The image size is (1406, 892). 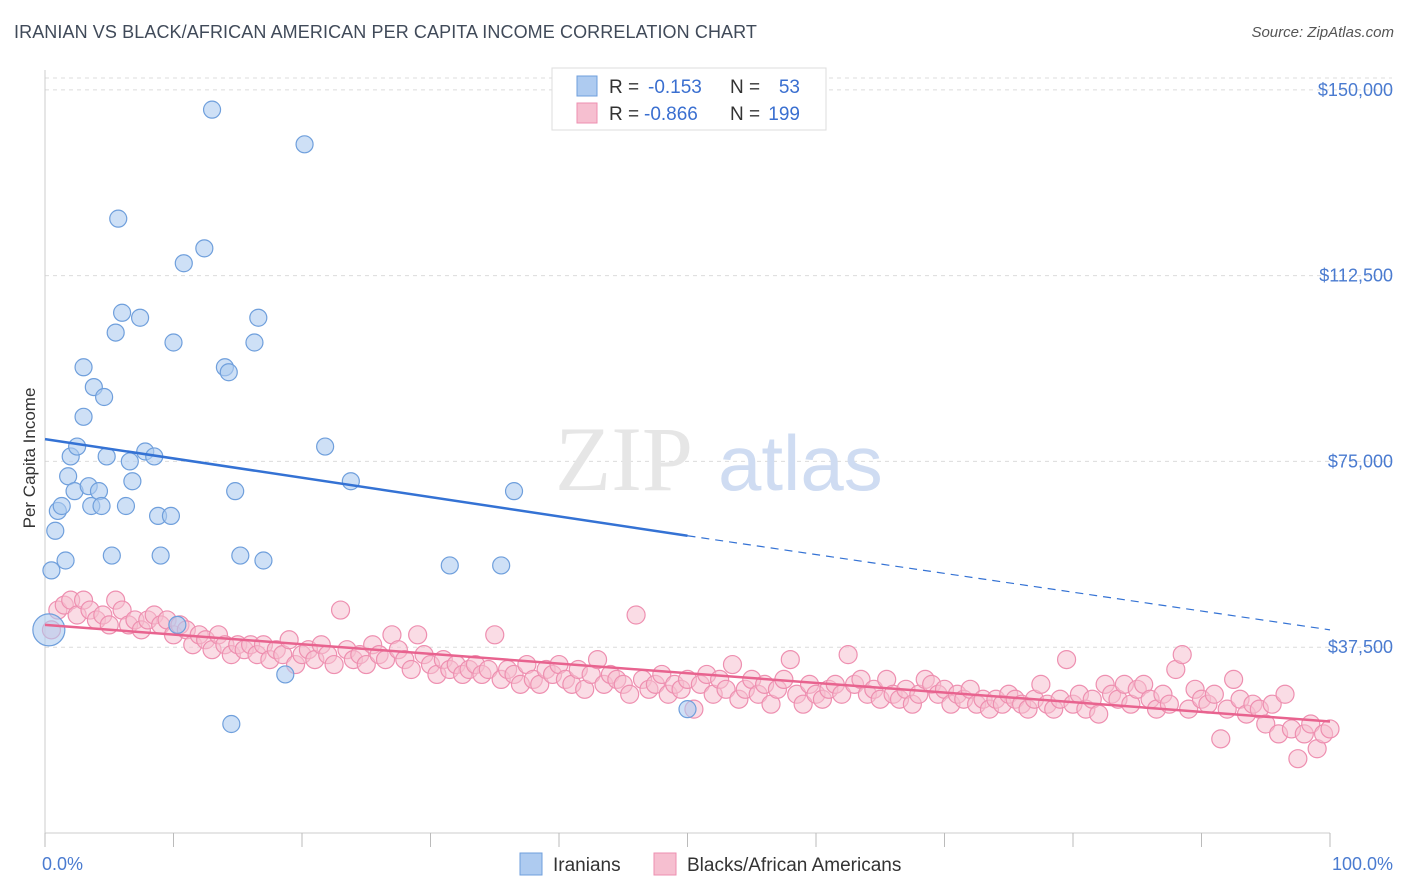 What do you see at coordinates (1356, 276) in the screenshot?
I see `y-tick-label: $112,500` at bounding box center [1356, 276].